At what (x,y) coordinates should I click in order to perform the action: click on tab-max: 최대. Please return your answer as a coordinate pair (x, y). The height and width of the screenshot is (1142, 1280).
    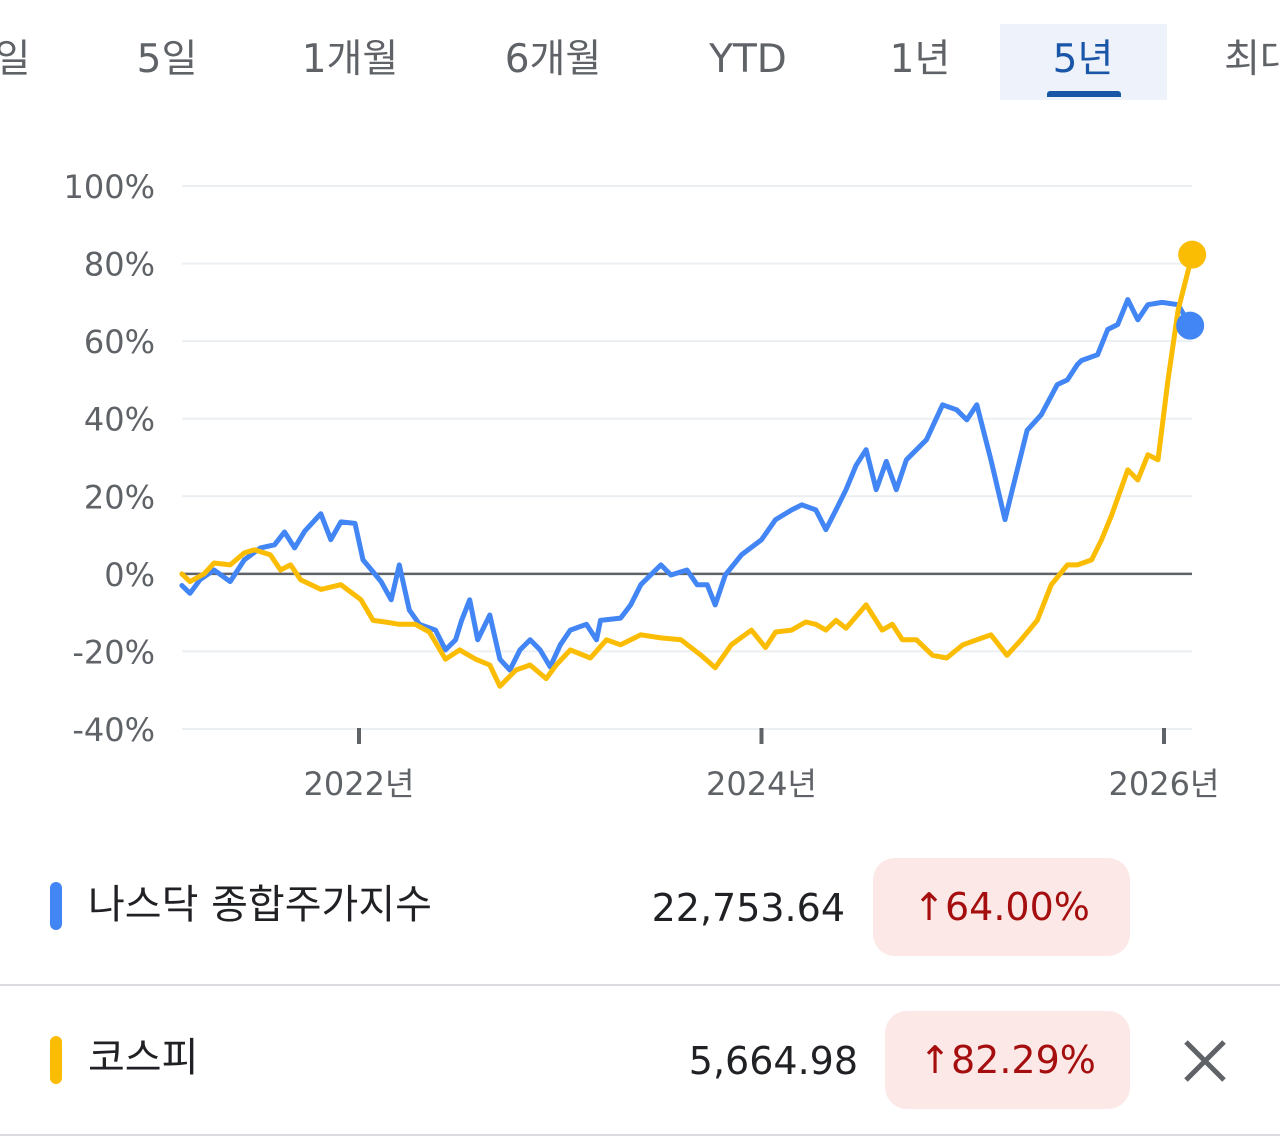
    Looking at the image, I should click on (1252, 59).